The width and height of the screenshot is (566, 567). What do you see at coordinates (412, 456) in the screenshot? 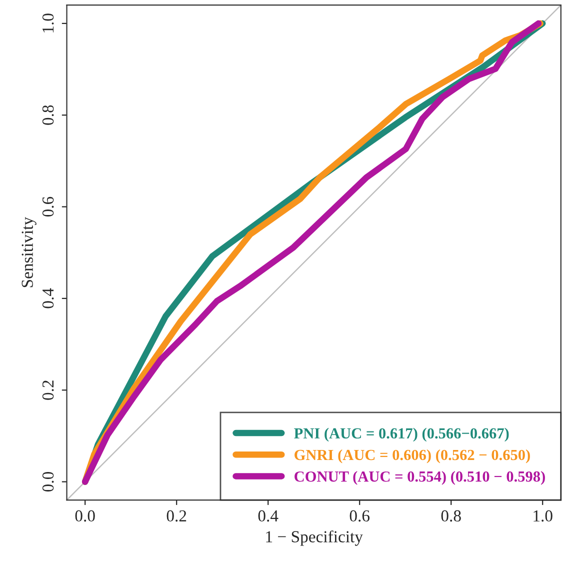
I see `legend-label: GNRI (AUC = 0.606) (0.562 − 0.650)` at bounding box center [412, 456].